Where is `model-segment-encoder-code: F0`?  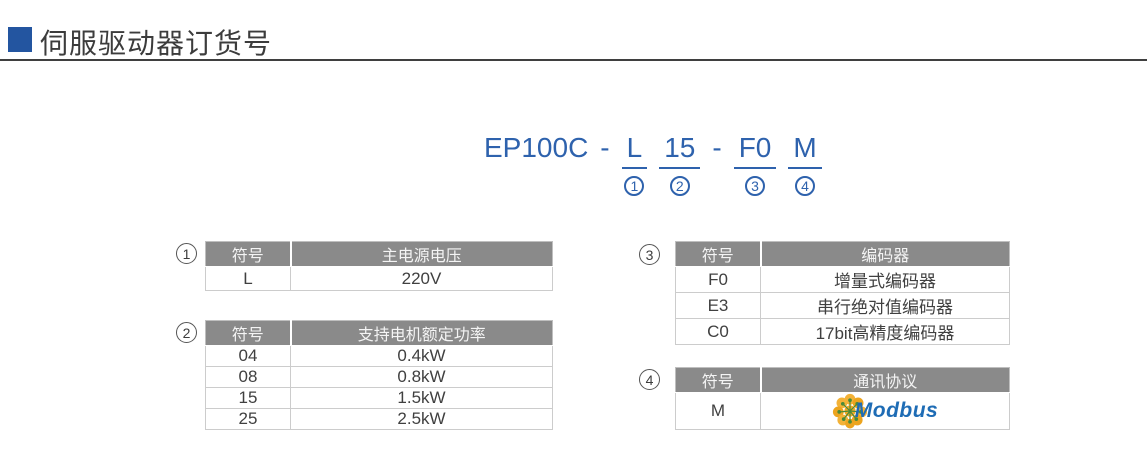
model-segment-encoder-code: F0 is located at coordinates (755, 151).